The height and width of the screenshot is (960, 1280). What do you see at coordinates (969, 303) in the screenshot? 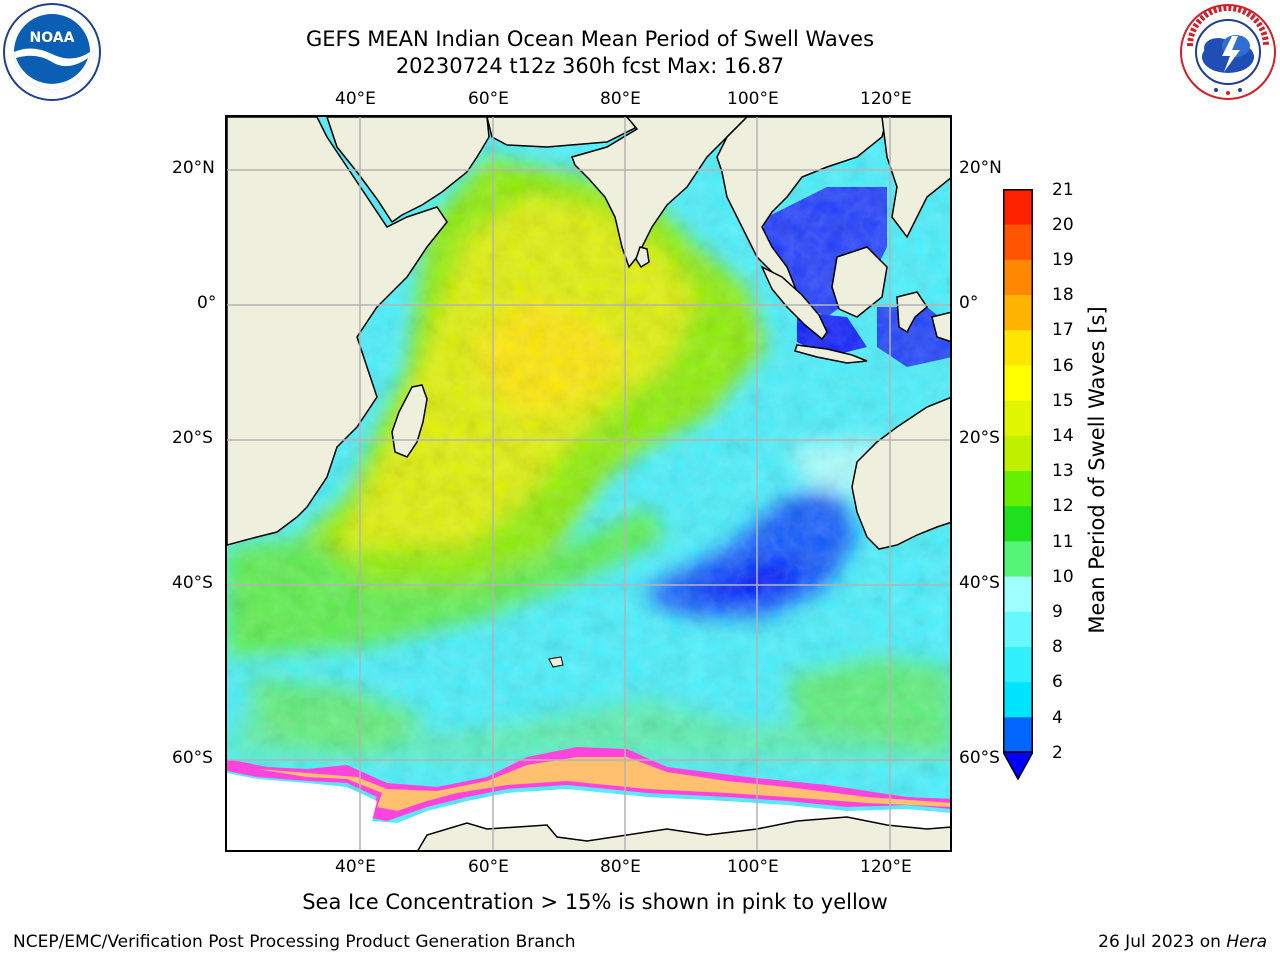
I see `lat-tick-right-0: 0°` at bounding box center [969, 303].